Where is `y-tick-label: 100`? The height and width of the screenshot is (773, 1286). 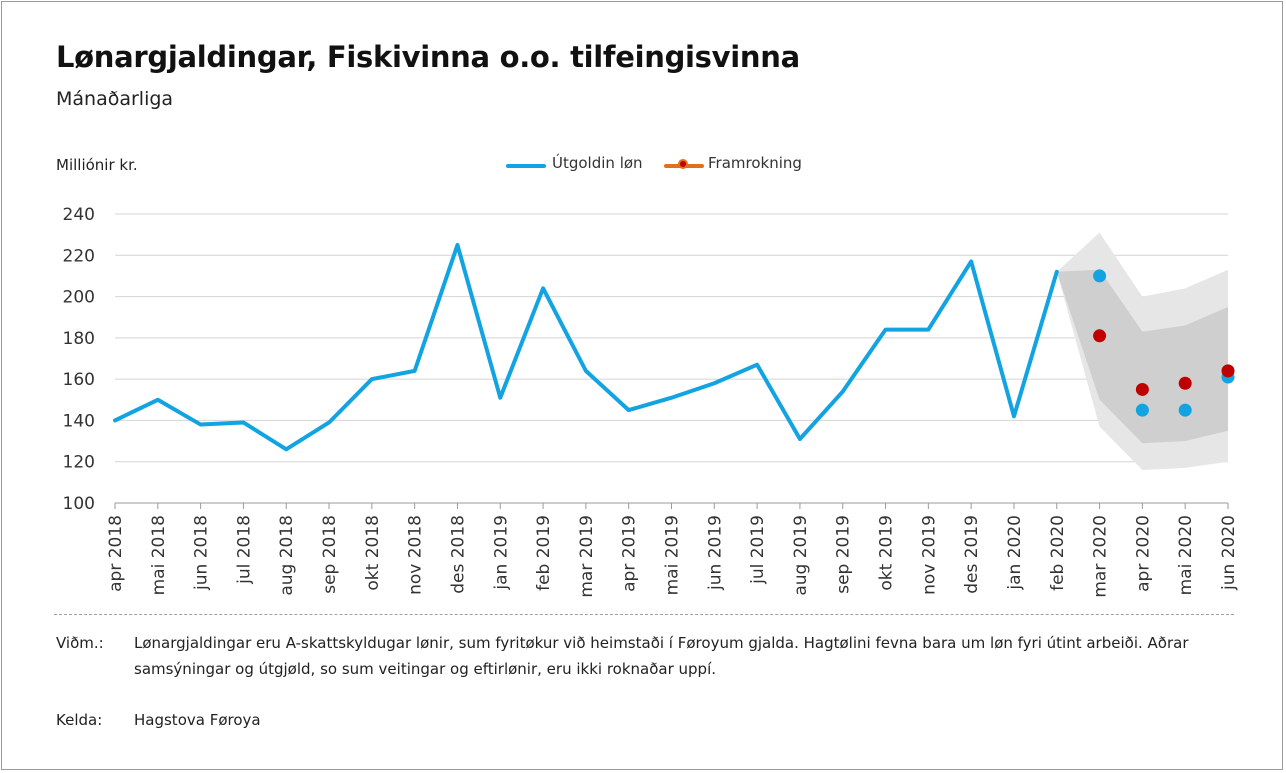 y-tick-label: 100 is located at coordinates (79, 504).